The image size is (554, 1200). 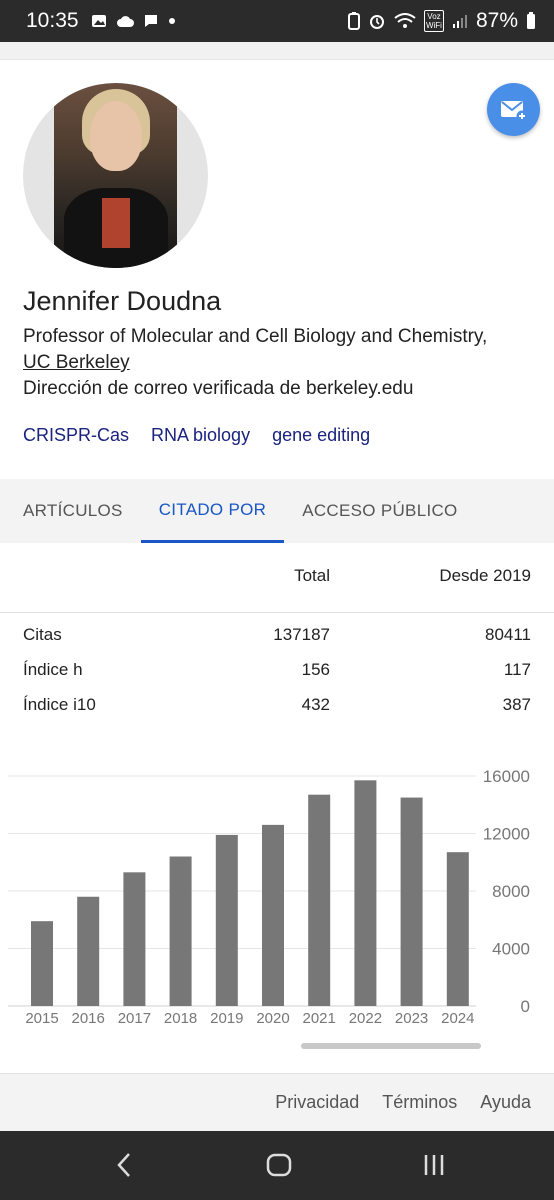 I want to click on chat-icon, so click(x=150, y=21).